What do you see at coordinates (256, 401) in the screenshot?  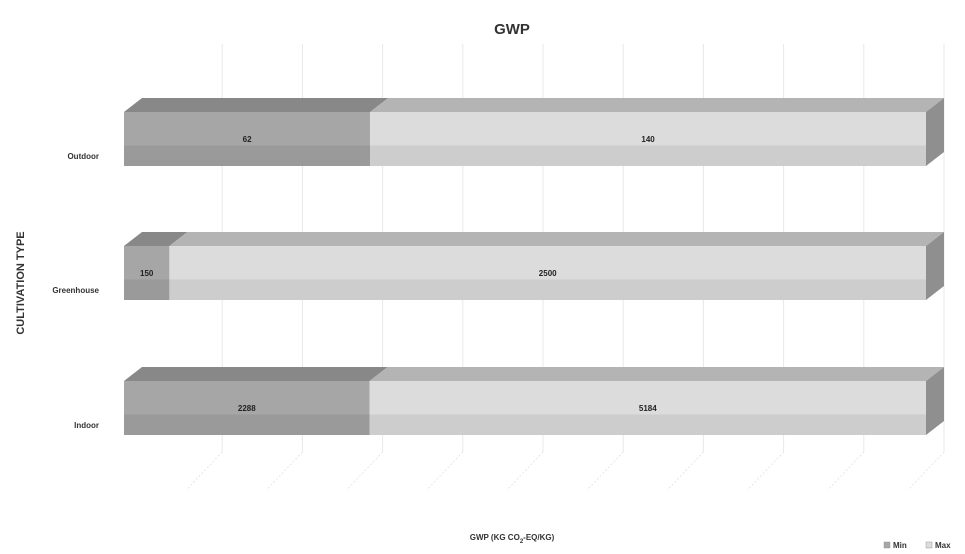 I see `bar-min-indoor: 2288` at bounding box center [256, 401].